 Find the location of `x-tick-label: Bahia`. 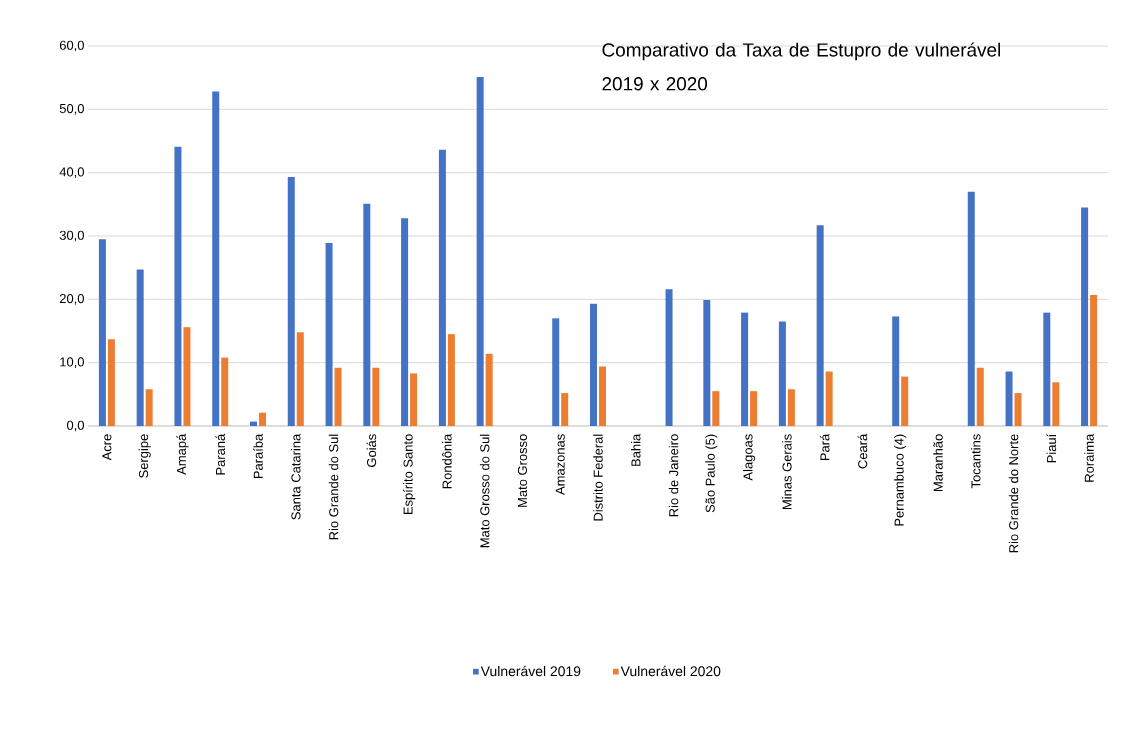

x-tick-label: Bahia is located at coordinates (636, 449).